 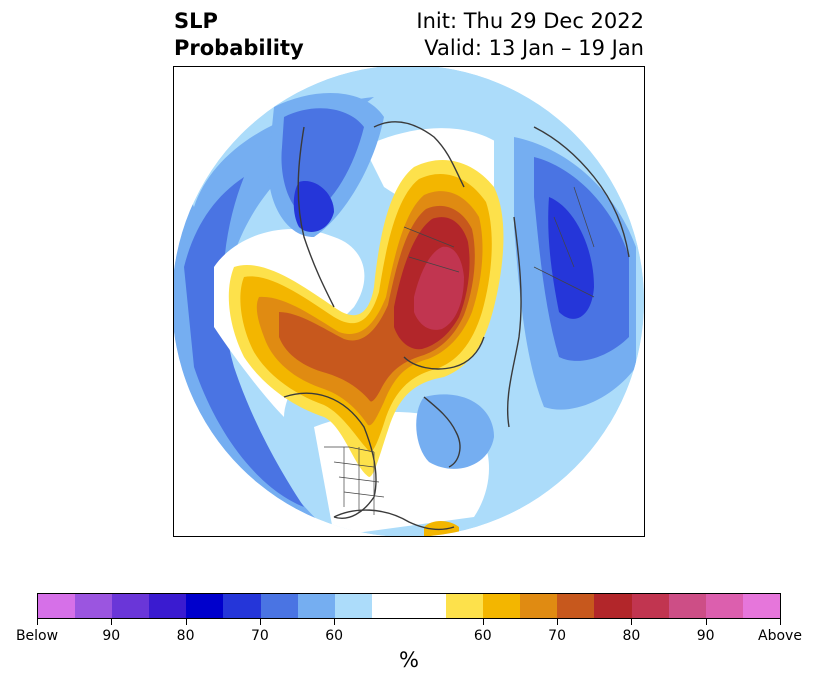 What do you see at coordinates (439, 288) in the screenshot?
I see `field-above-90-crimson` at bounding box center [439, 288].